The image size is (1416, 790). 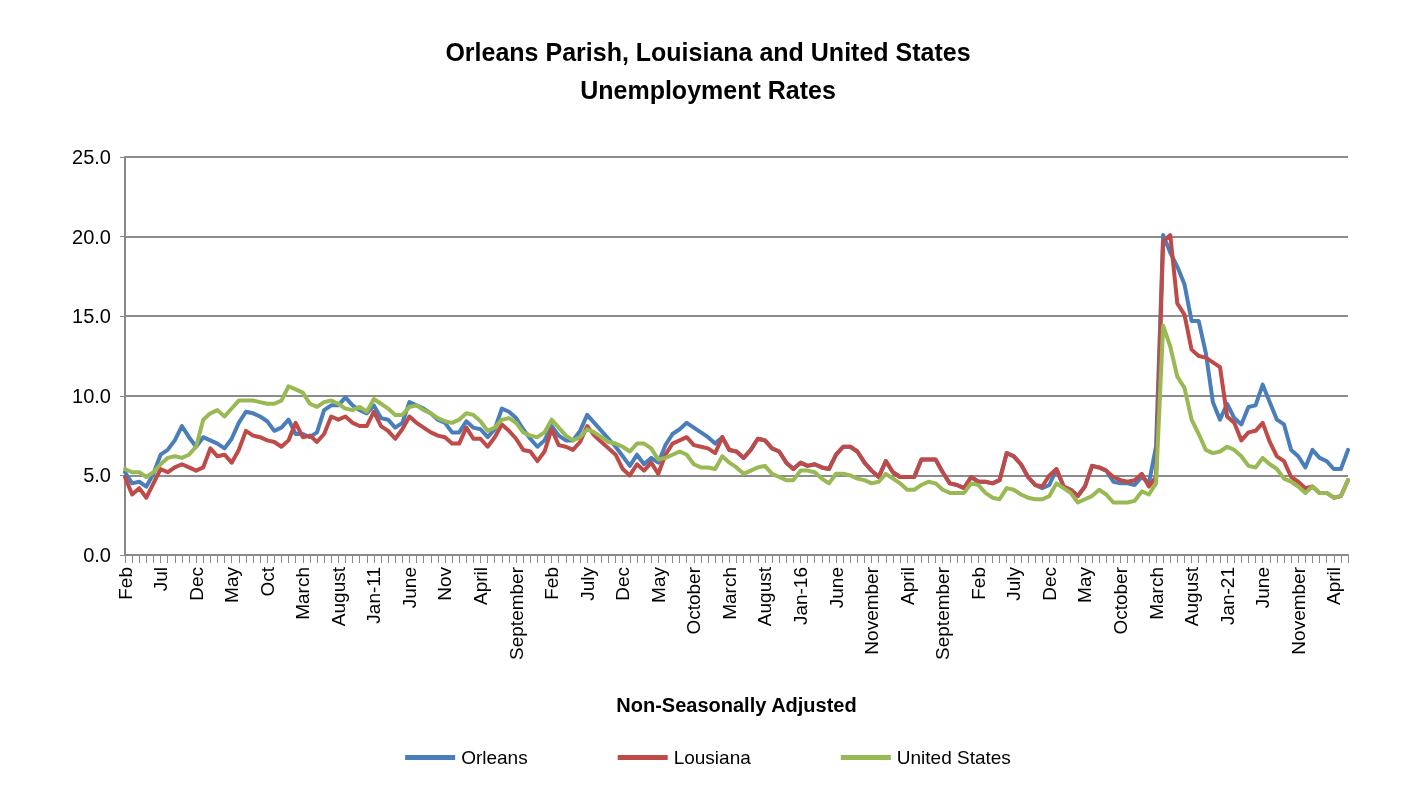 I want to click on y-tick-label: 0.0, so click(x=97, y=555).